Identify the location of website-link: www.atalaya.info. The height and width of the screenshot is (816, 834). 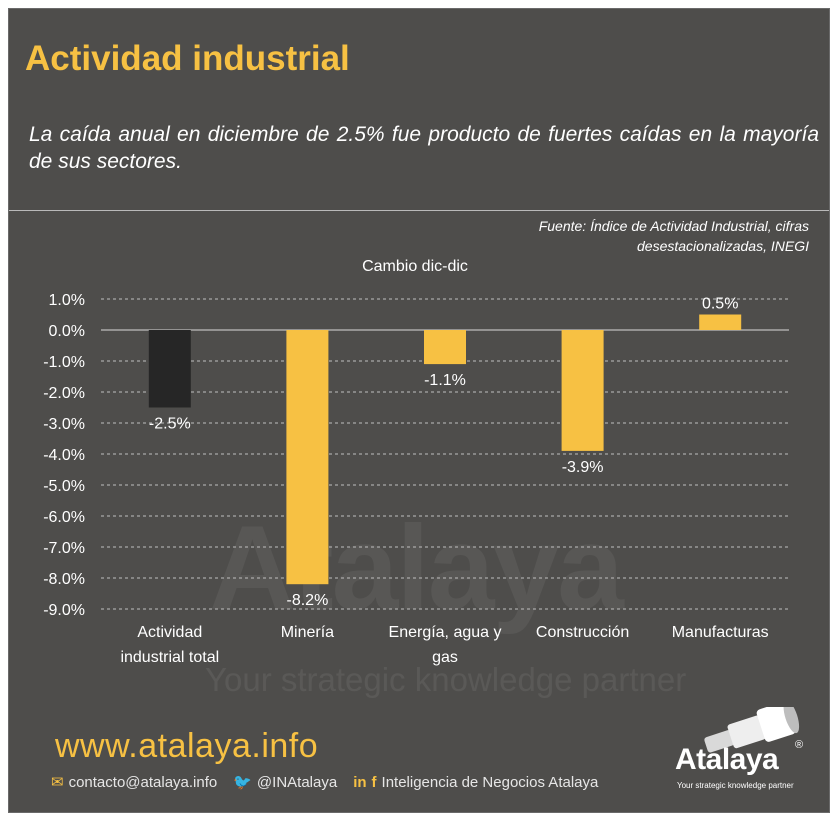
(187, 746).